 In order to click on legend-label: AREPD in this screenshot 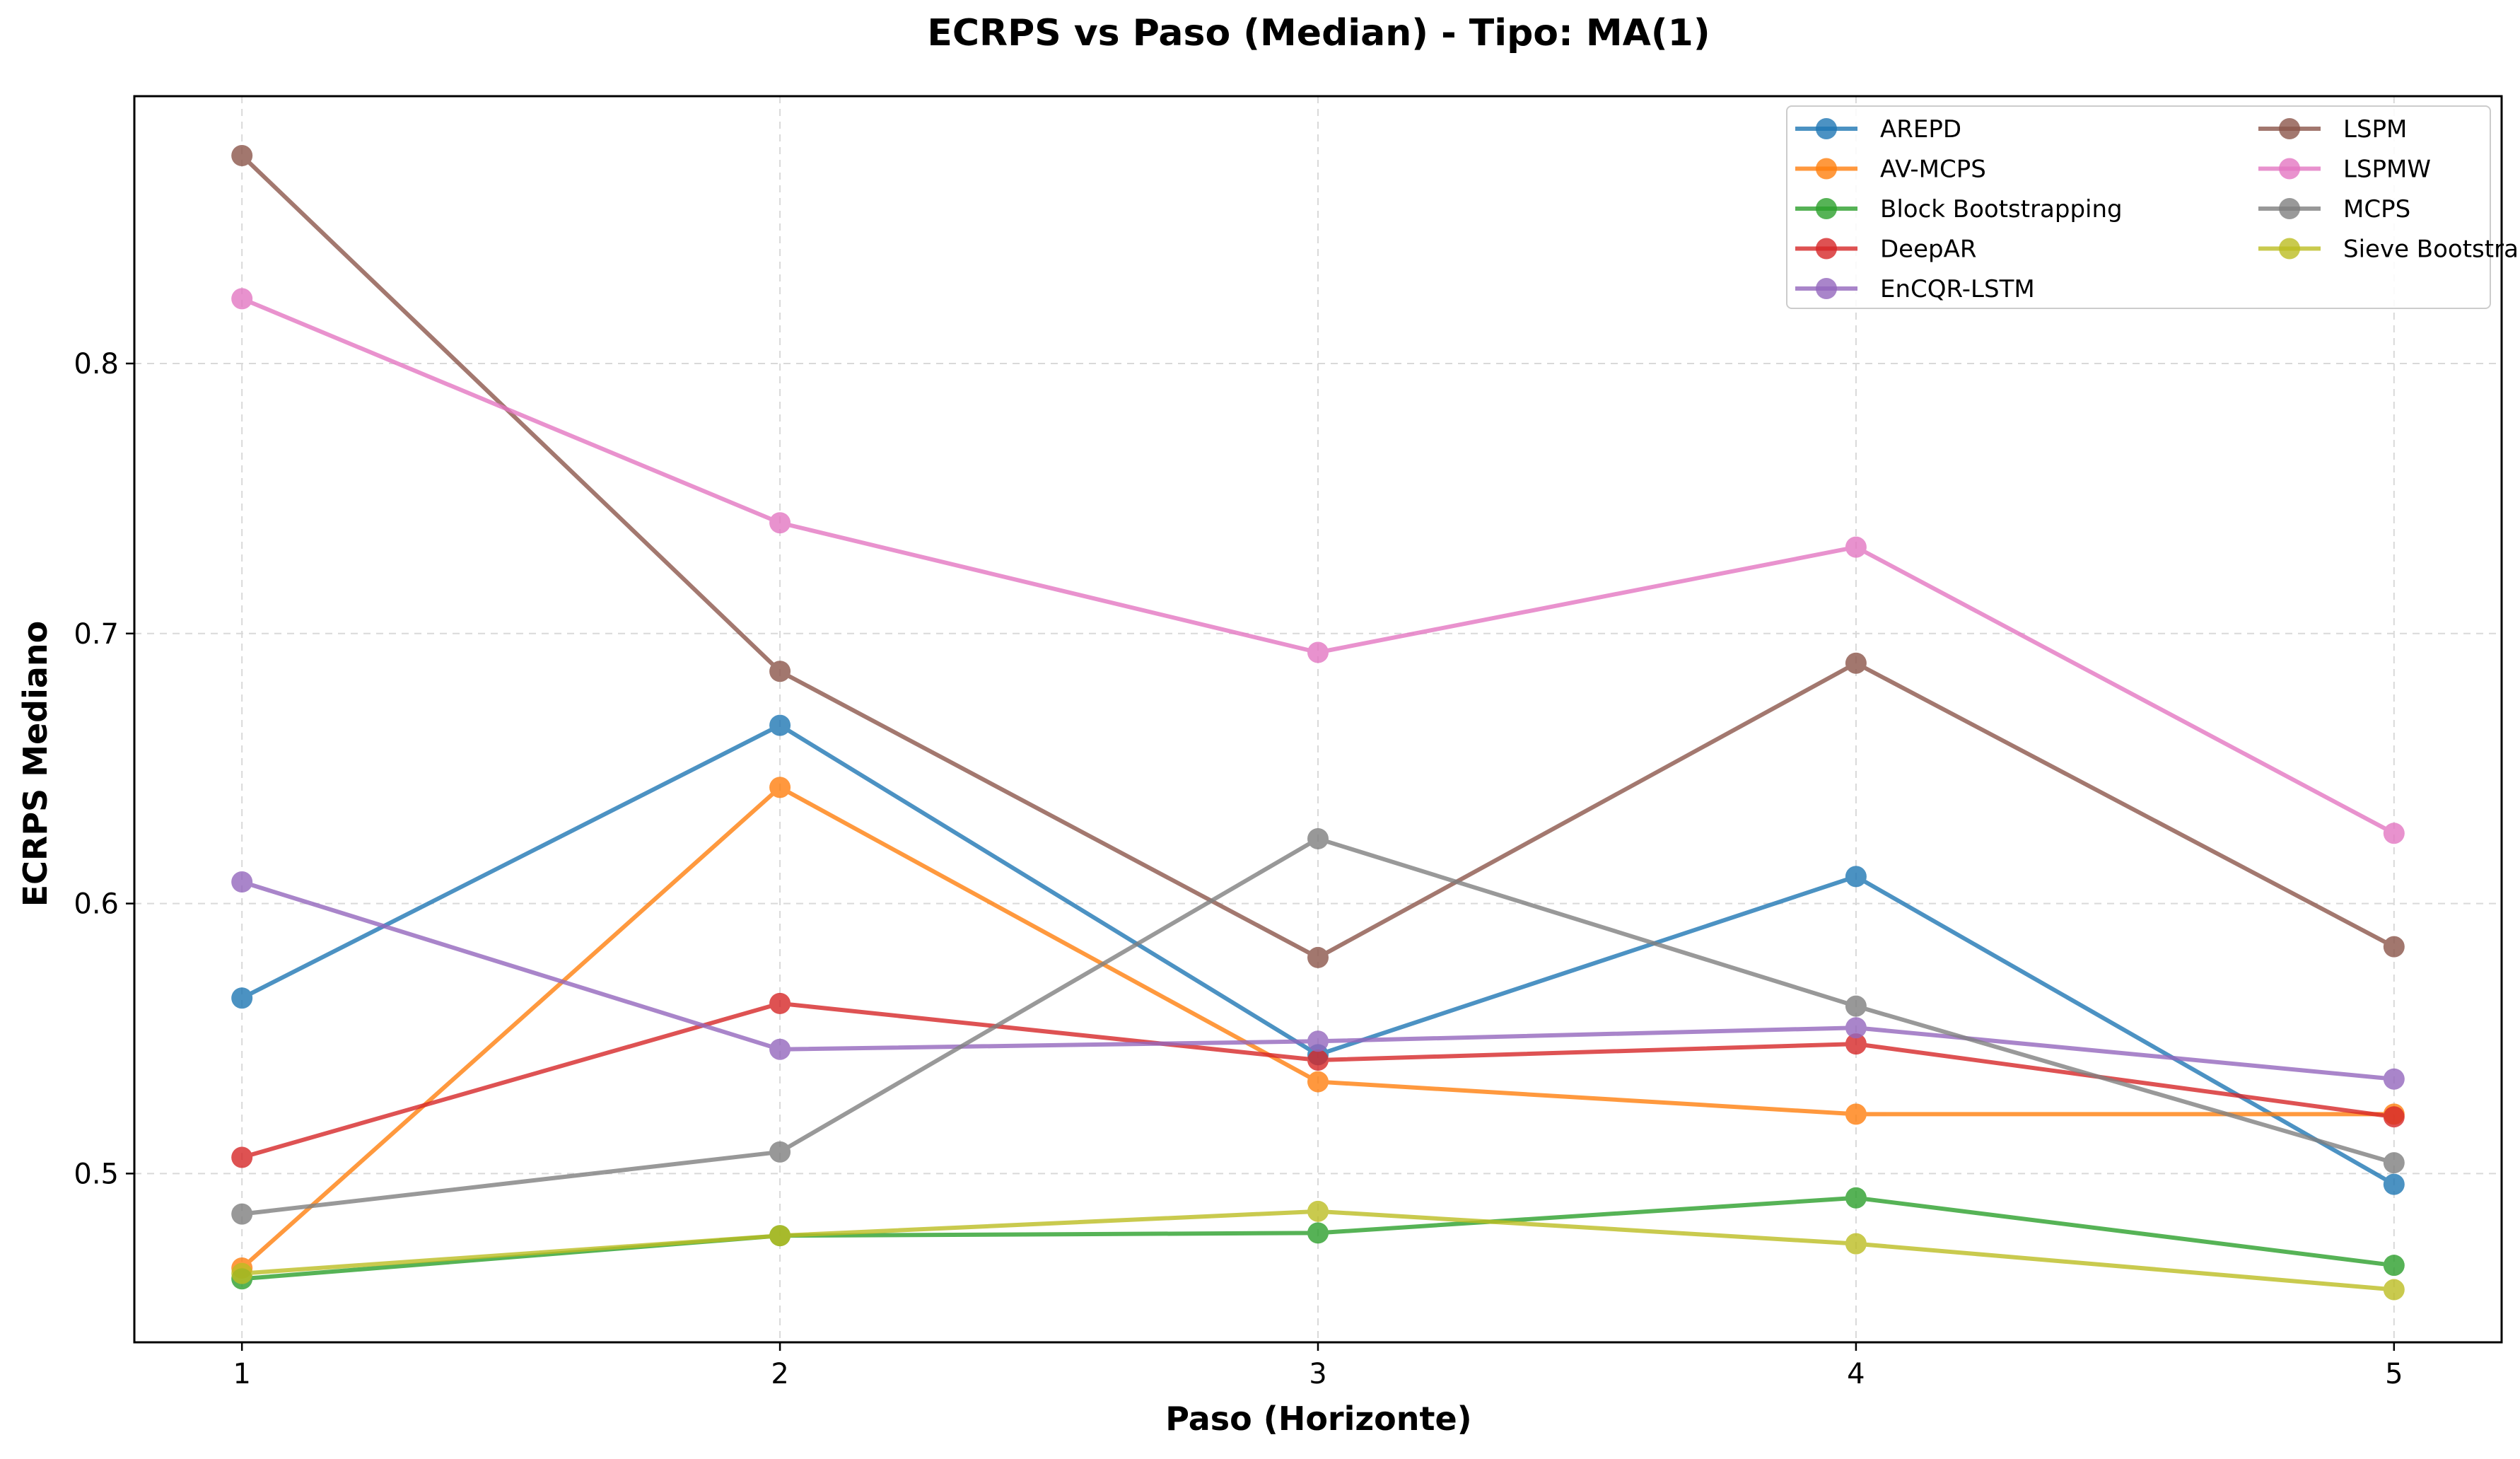, I will do `click(1921, 129)`.